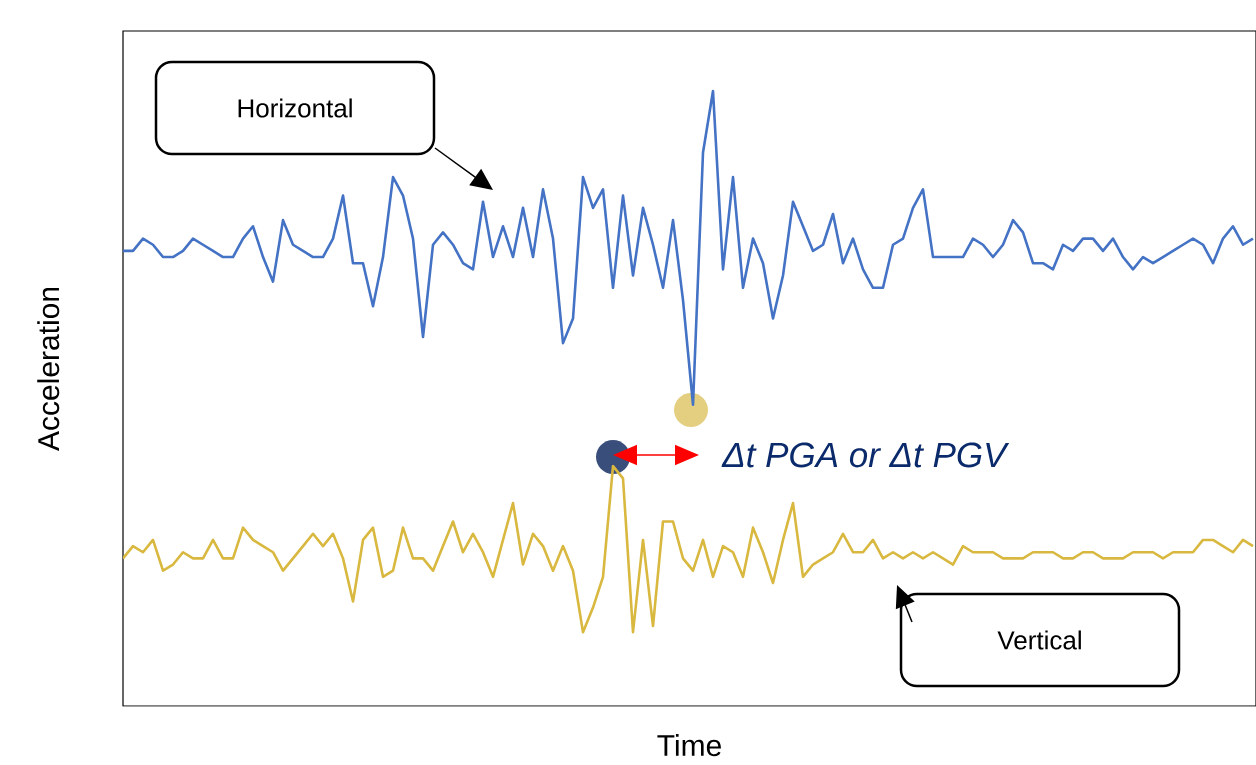 The image size is (1256, 765). What do you see at coordinates (689, 745) in the screenshot?
I see `x-axis-title: Time` at bounding box center [689, 745].